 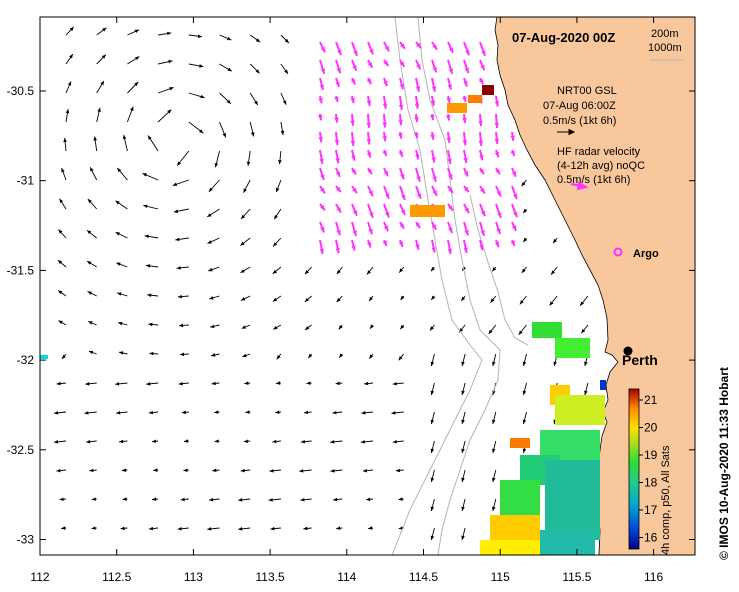 I want to click on x-tick-label: 112, so click(x=39, y=577).